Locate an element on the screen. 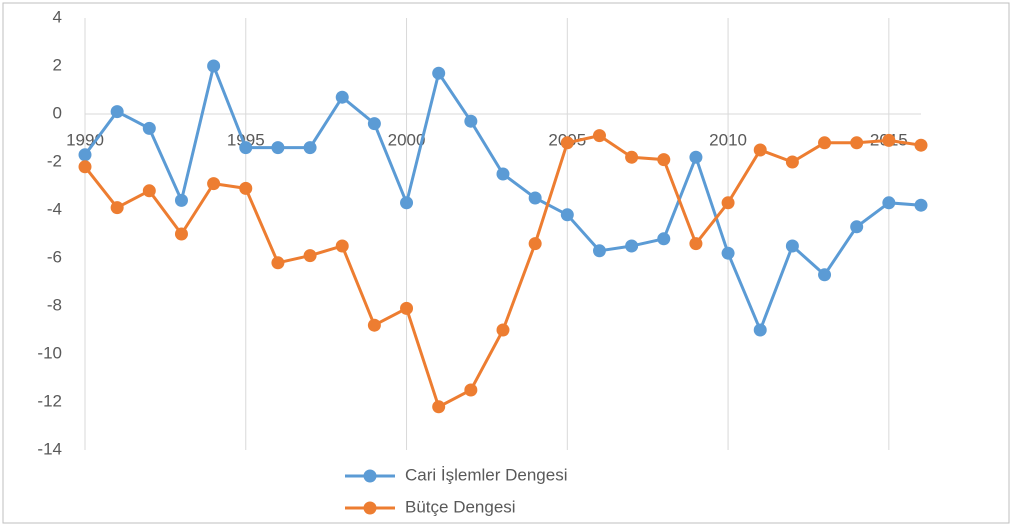  x-tick-label: 1995 is located at coordinates (246, 139).